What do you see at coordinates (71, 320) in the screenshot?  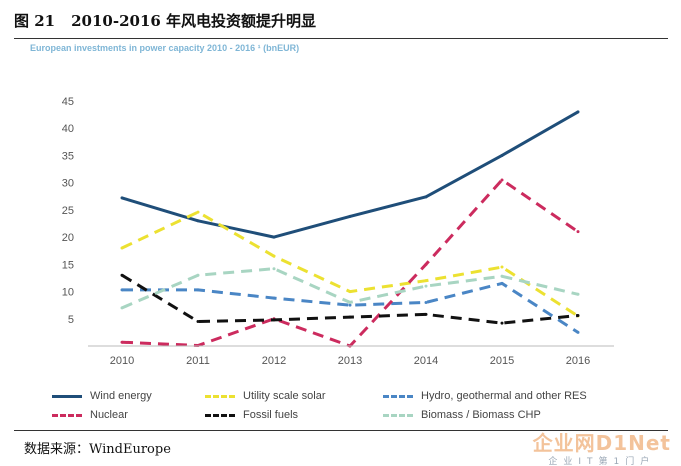 I see `y-tick-label-5: 5` at bounding box center [71, 320].